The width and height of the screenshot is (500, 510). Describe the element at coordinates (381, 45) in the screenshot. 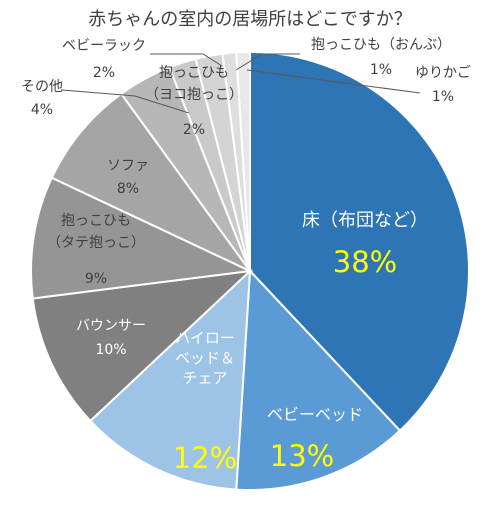

I see `slice-category-label: 抱っこひも（おんぶ）` at that location.